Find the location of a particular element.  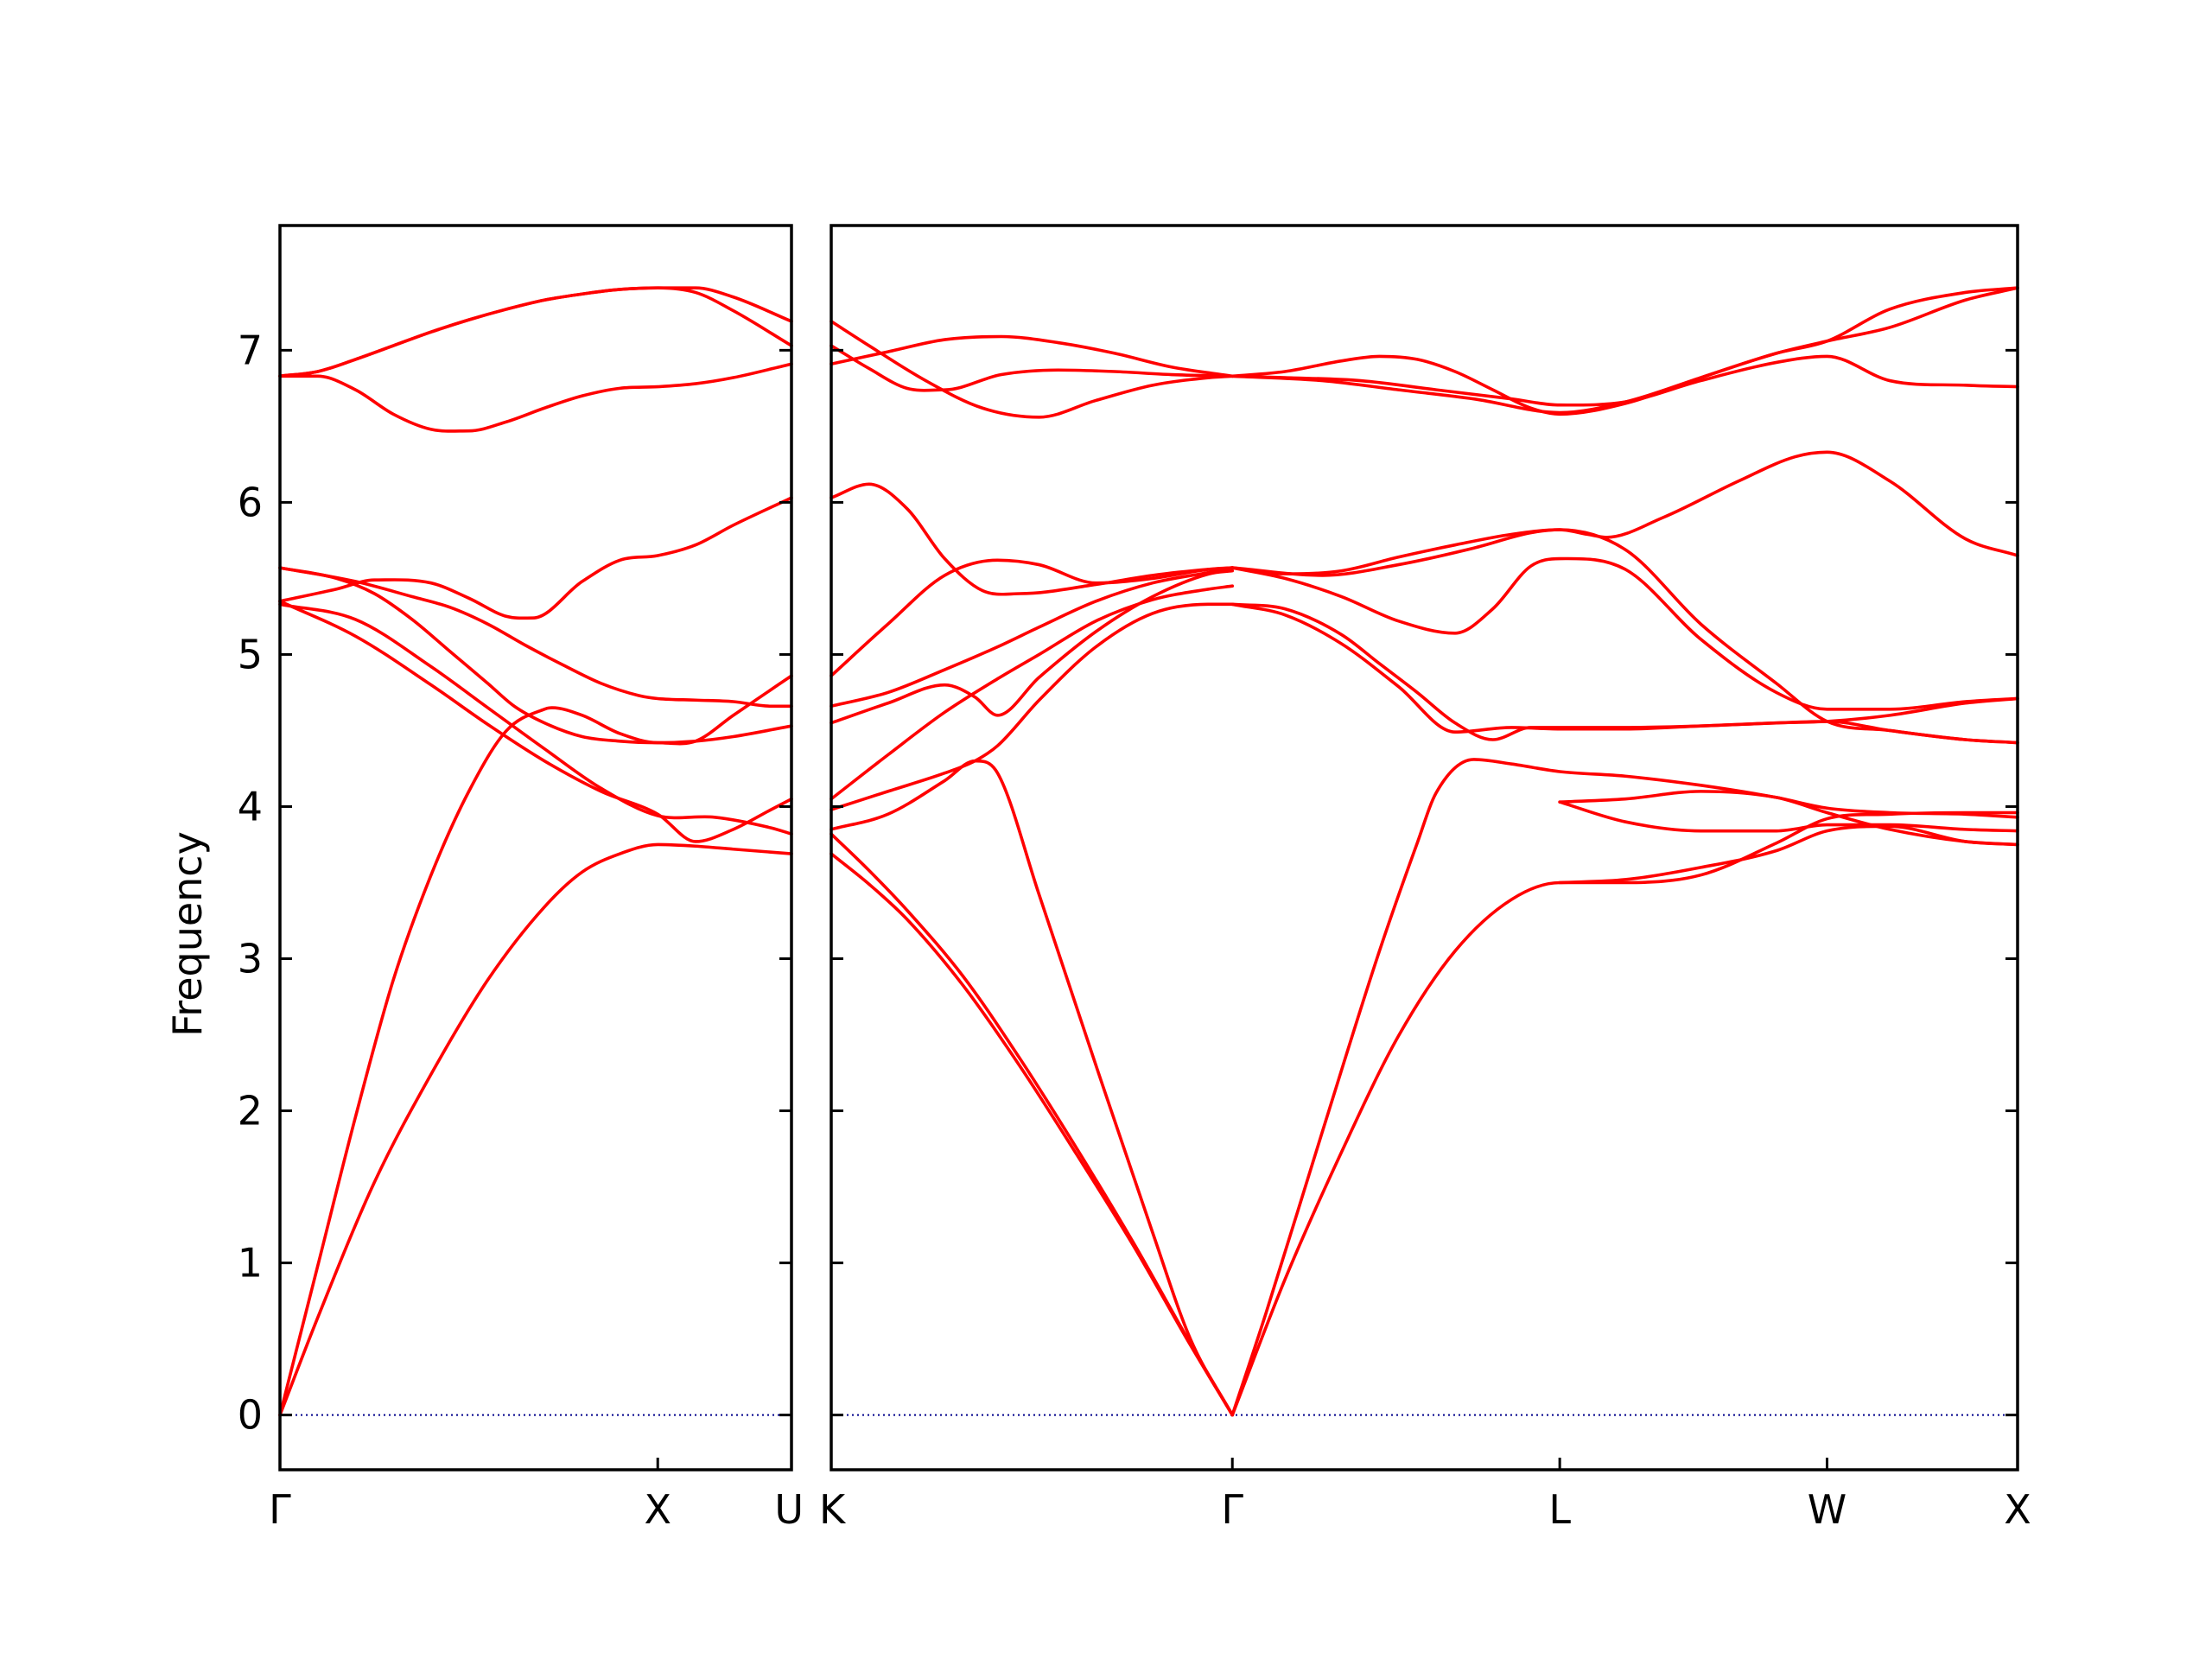

y-tick-label: 1 is located at coordinates (250, 1263).